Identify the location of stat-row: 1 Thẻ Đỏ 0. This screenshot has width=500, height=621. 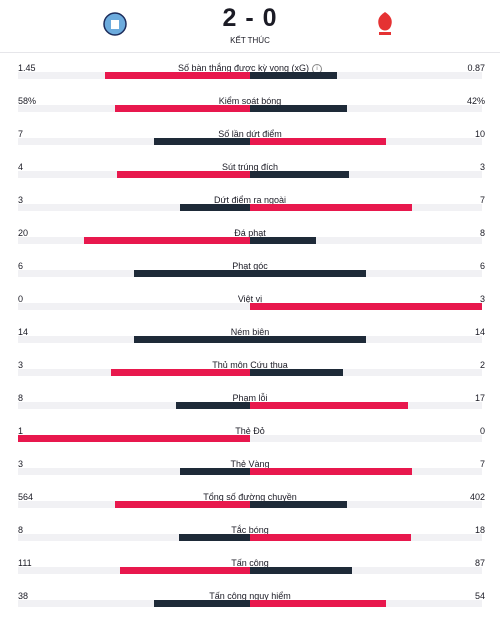
(250, 441).